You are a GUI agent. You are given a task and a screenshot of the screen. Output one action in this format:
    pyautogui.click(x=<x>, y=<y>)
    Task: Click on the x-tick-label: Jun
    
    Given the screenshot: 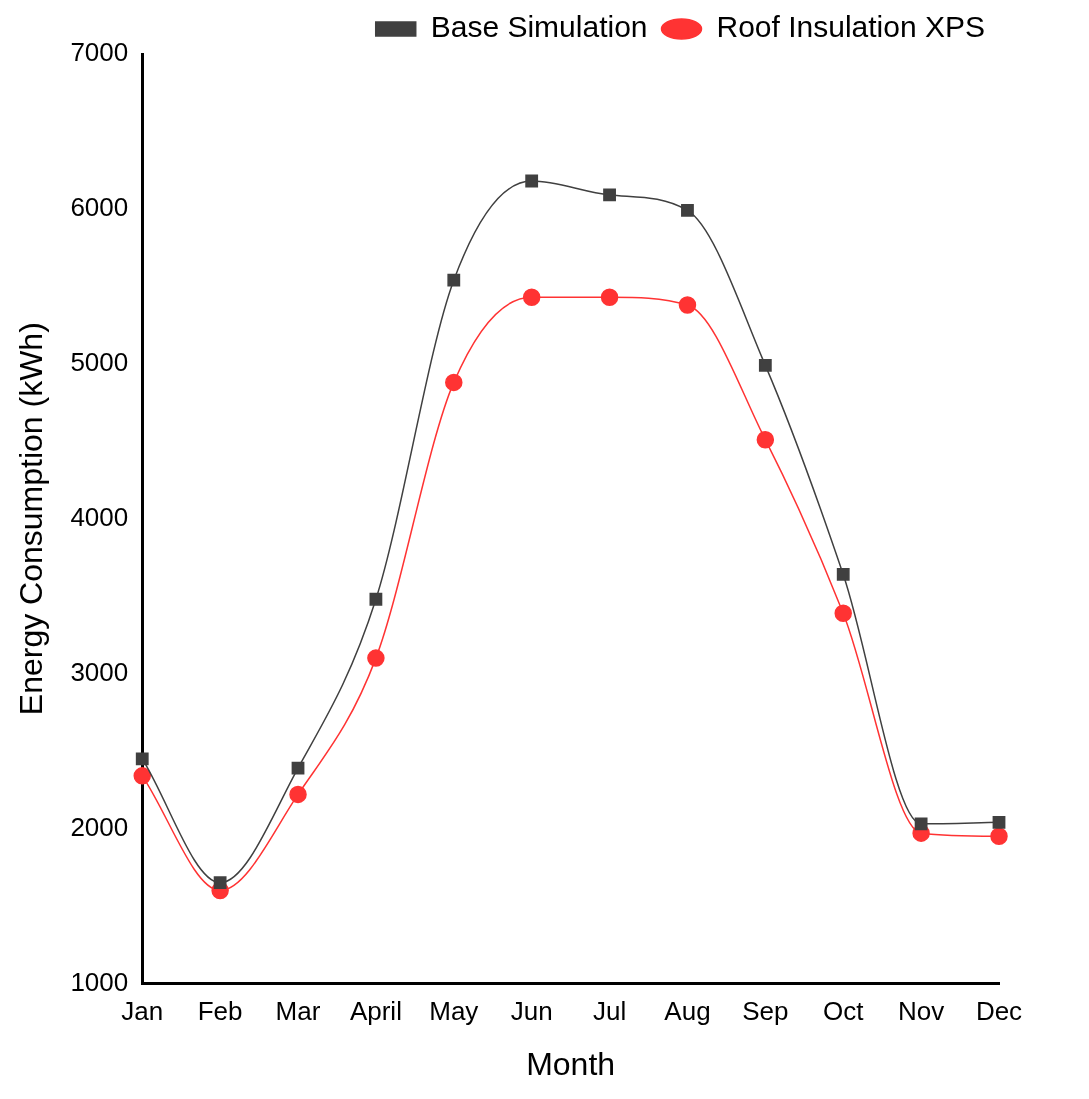 What is the action you would take?
    pyautogui.click(x=531, y=1011)
    